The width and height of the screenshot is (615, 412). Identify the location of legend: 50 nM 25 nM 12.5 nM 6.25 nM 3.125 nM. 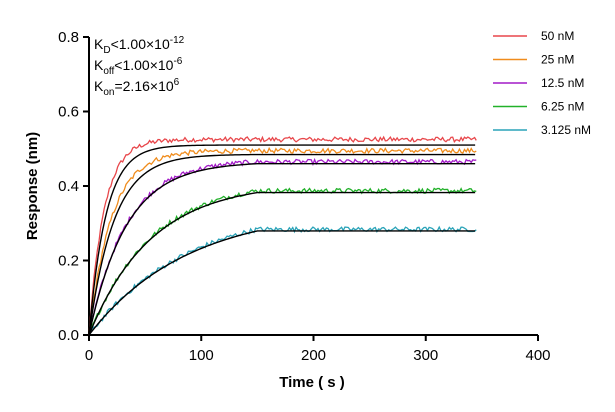
(542, 83).